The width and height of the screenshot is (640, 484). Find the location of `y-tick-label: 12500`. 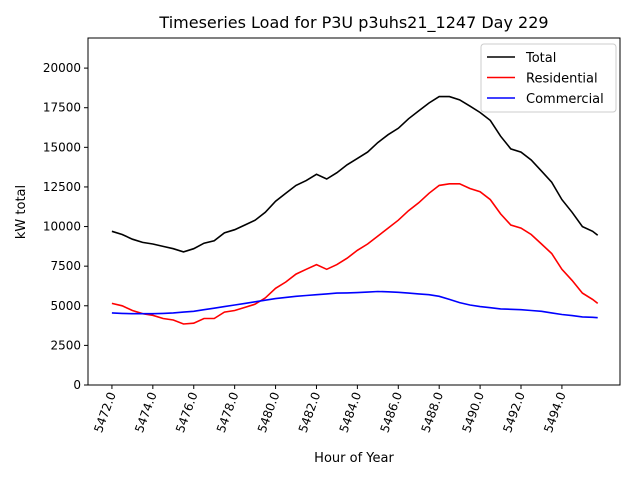

y-tick-label: 12500 is located at coordinates (62, 187).